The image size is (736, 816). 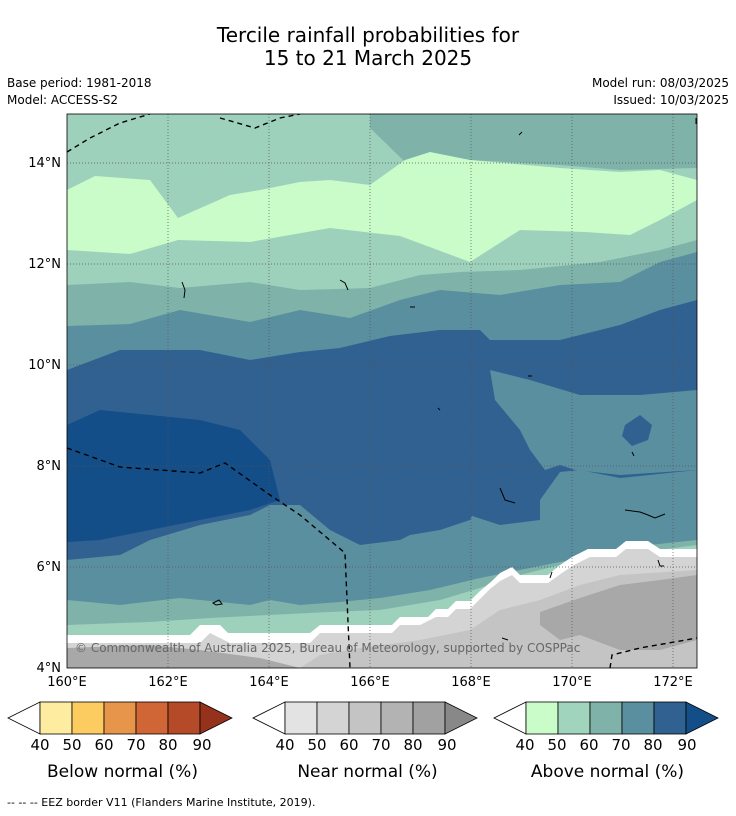 I want to click on colorbars, so click(x=363, y=718).